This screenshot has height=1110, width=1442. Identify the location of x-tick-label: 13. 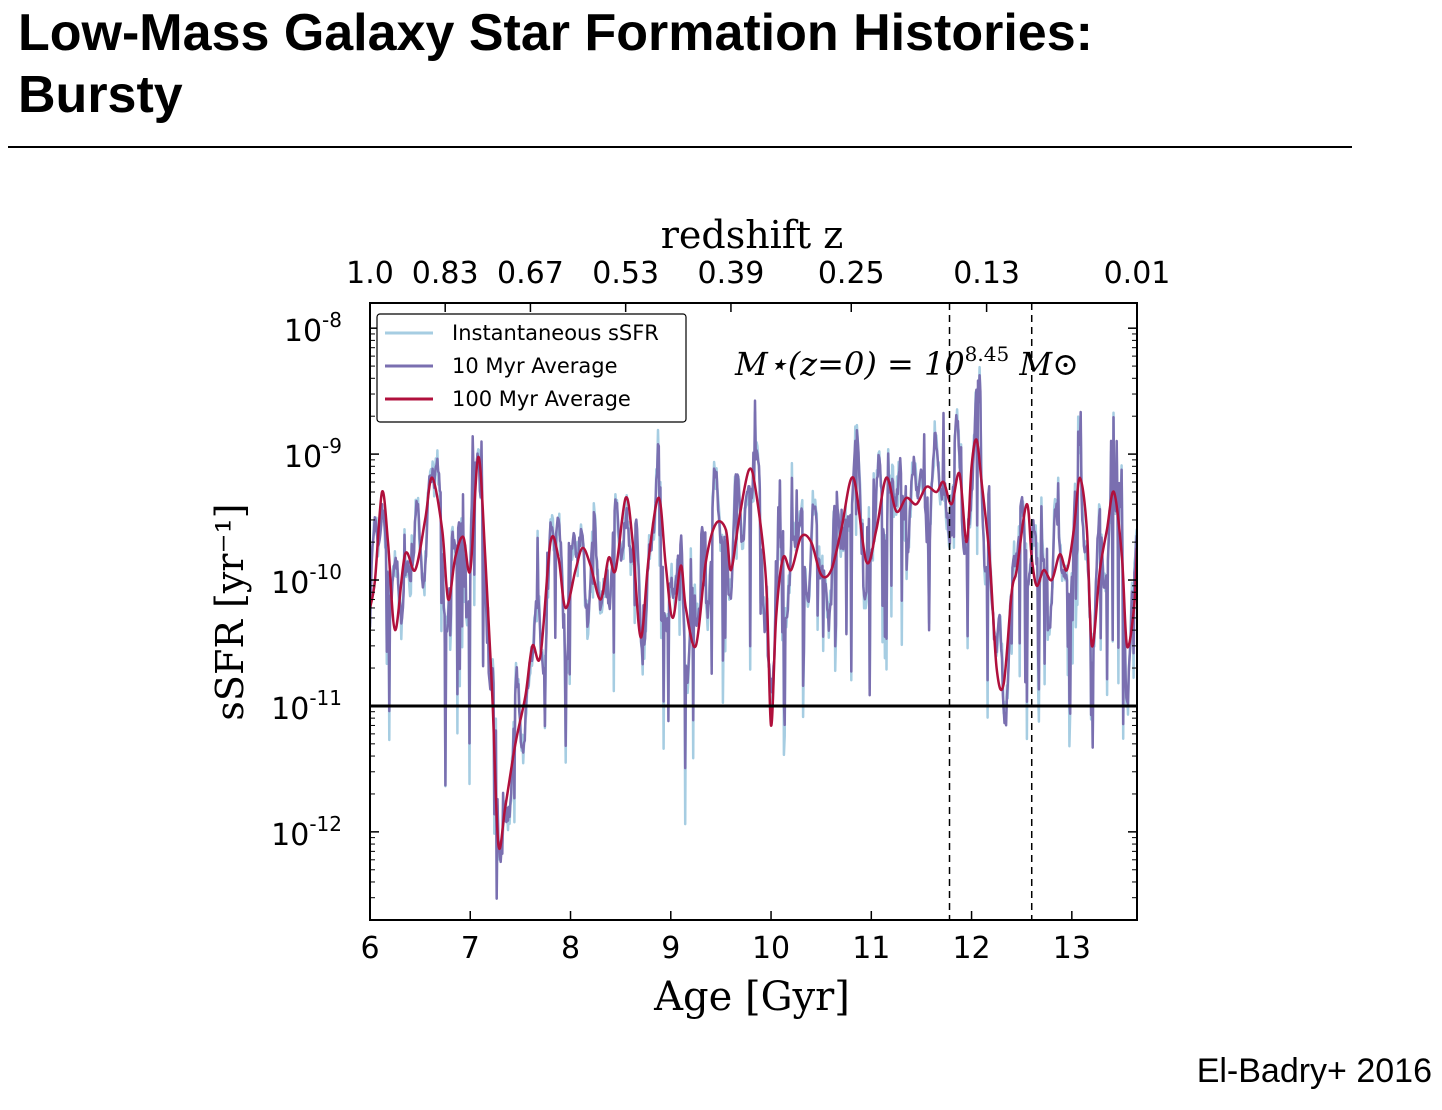
(1072, 948).